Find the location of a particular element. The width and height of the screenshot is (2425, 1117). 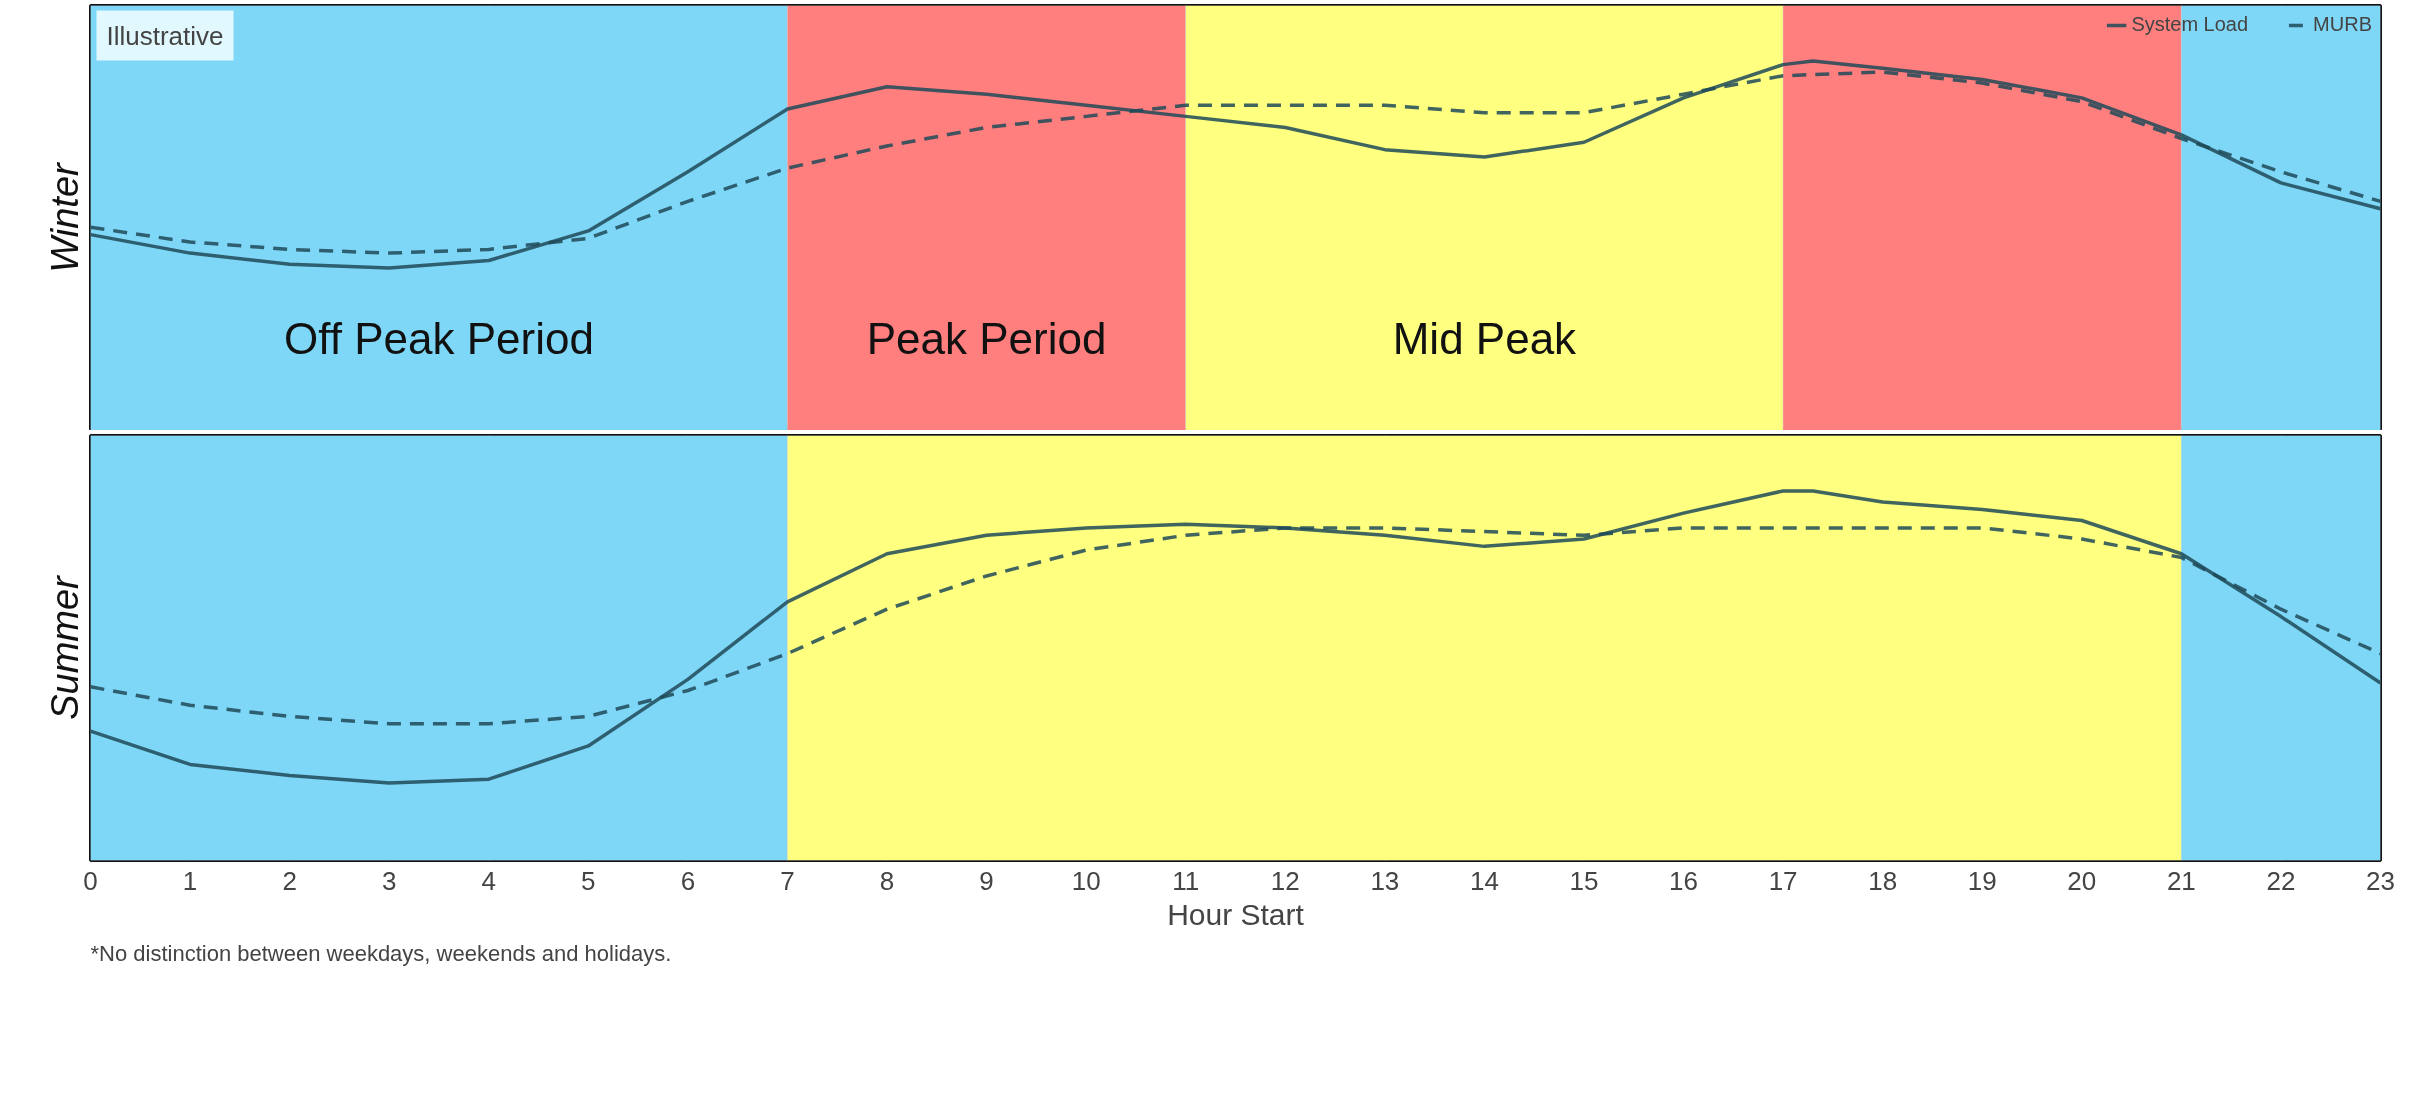

x-tick-label: 22 is located at coordinates (2281, 880).